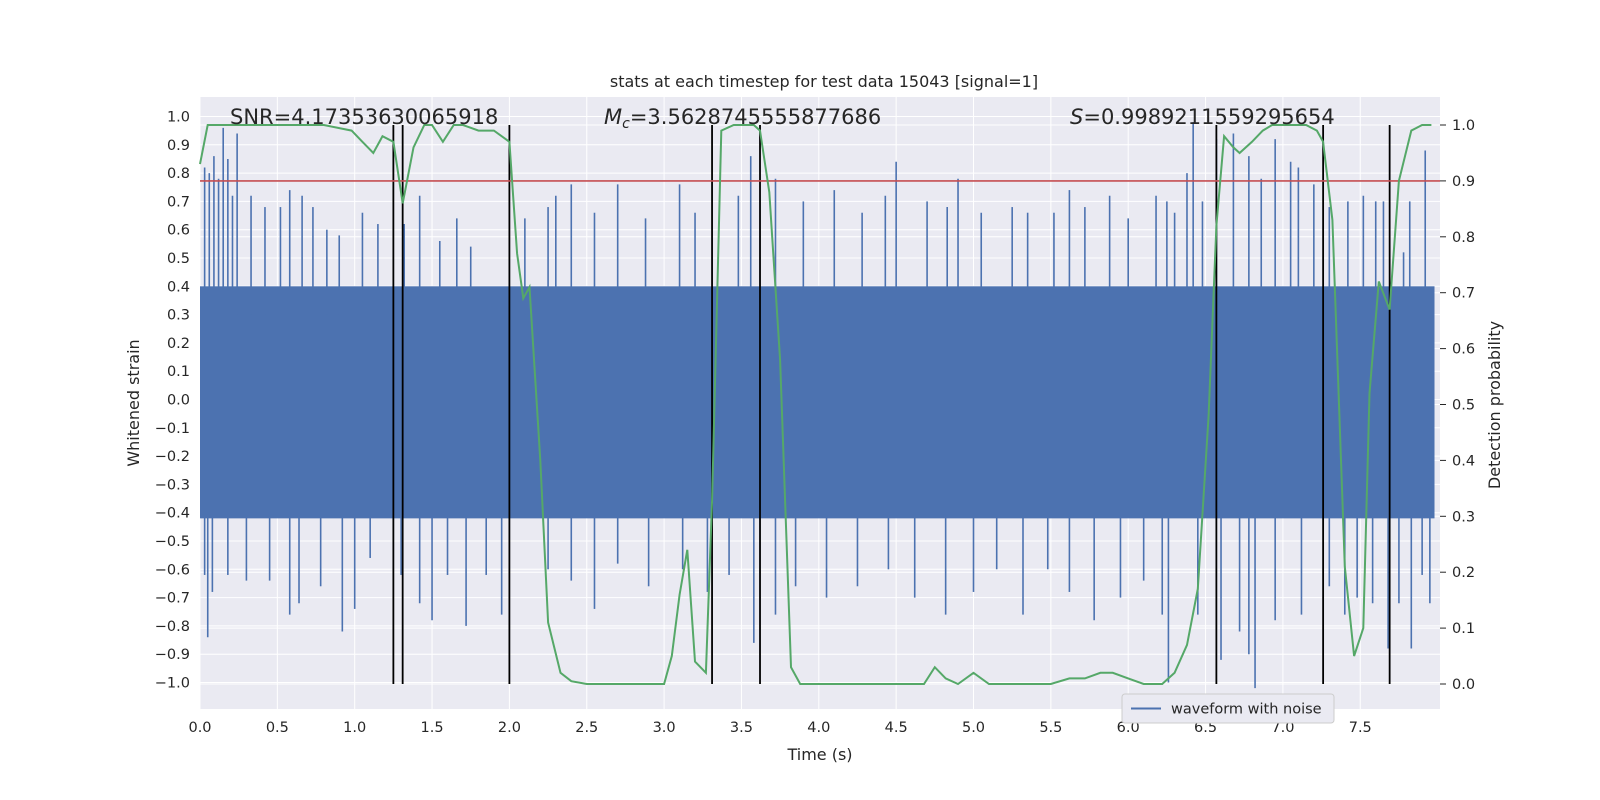 The image size is (1600, 800). I want to click on mc-annotation: Mc=3.5628745555877686, so click(742, 118).